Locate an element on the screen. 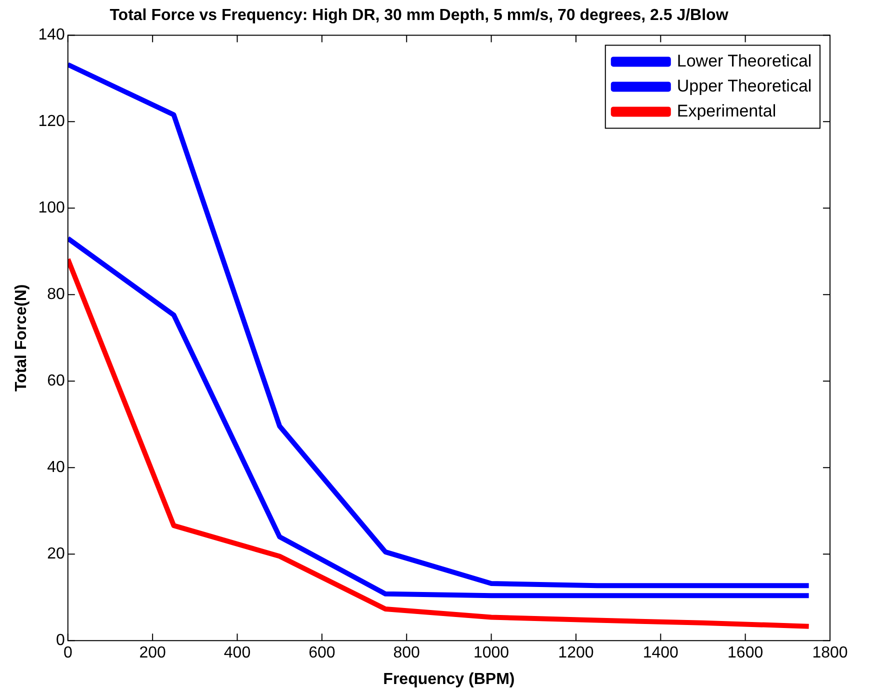 Image resolution: width=880 pixels, height=697 pixels. chart-title: Total Force vs Frequency: High DR, 30 mm Depth, 5 mm/s, 70 degrees, 2.5 J/Blow is located at coordinates (419, 15).